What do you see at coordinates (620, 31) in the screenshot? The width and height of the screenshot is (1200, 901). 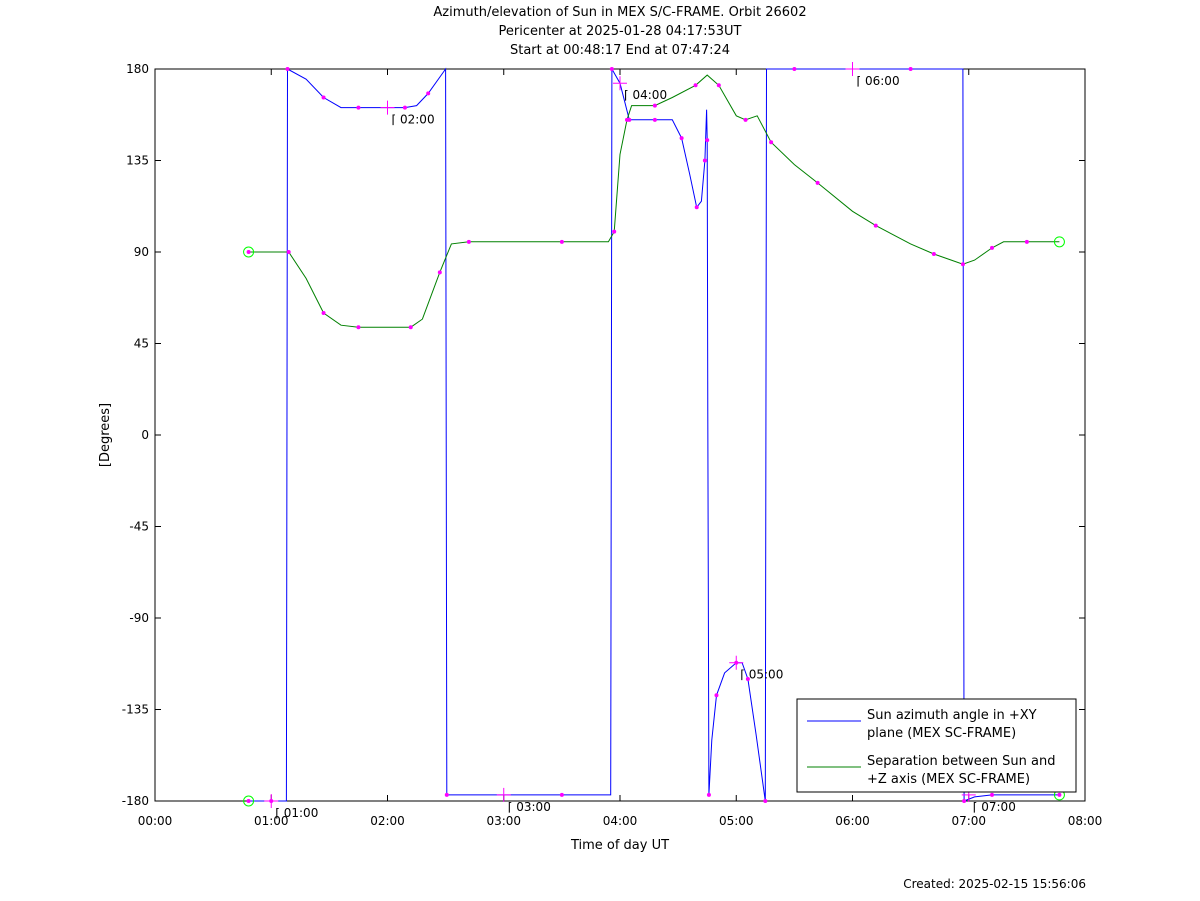 I see `chart-title-line-2: Pericenter at 2025-01-28 04:17:53UT` at bounding box center [620, 31].